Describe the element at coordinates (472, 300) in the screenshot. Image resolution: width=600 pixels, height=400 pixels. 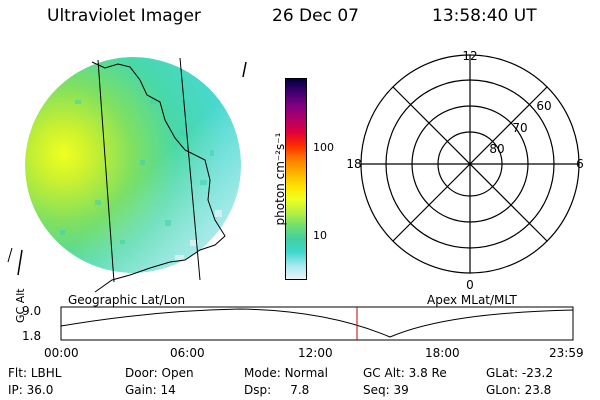
I see `apex-label: Apex MLat/MLT` at that location.